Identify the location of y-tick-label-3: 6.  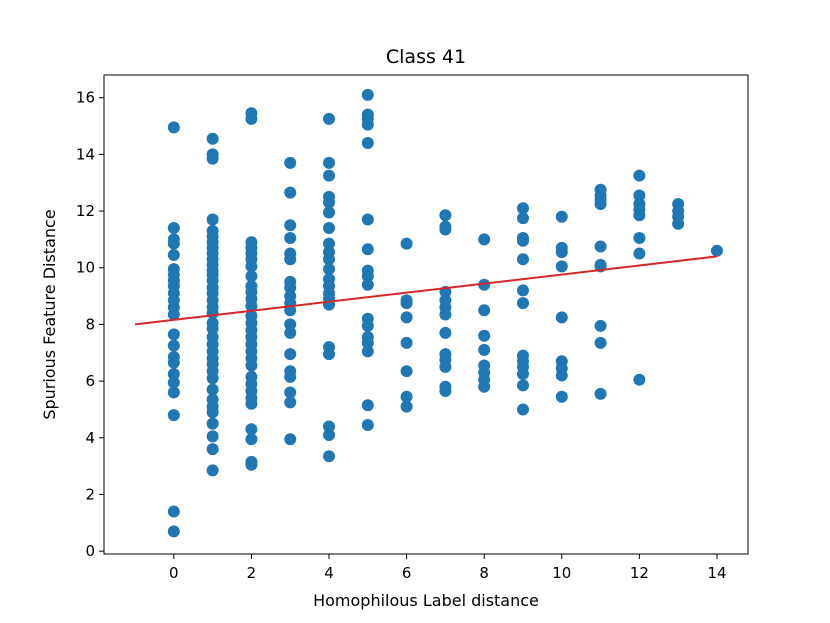
(90, 381).